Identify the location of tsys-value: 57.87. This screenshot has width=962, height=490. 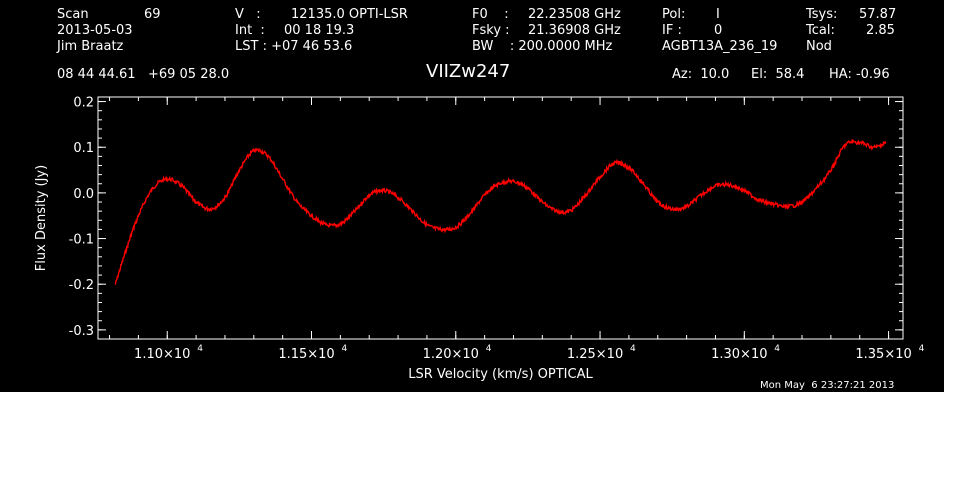
(878, 14).